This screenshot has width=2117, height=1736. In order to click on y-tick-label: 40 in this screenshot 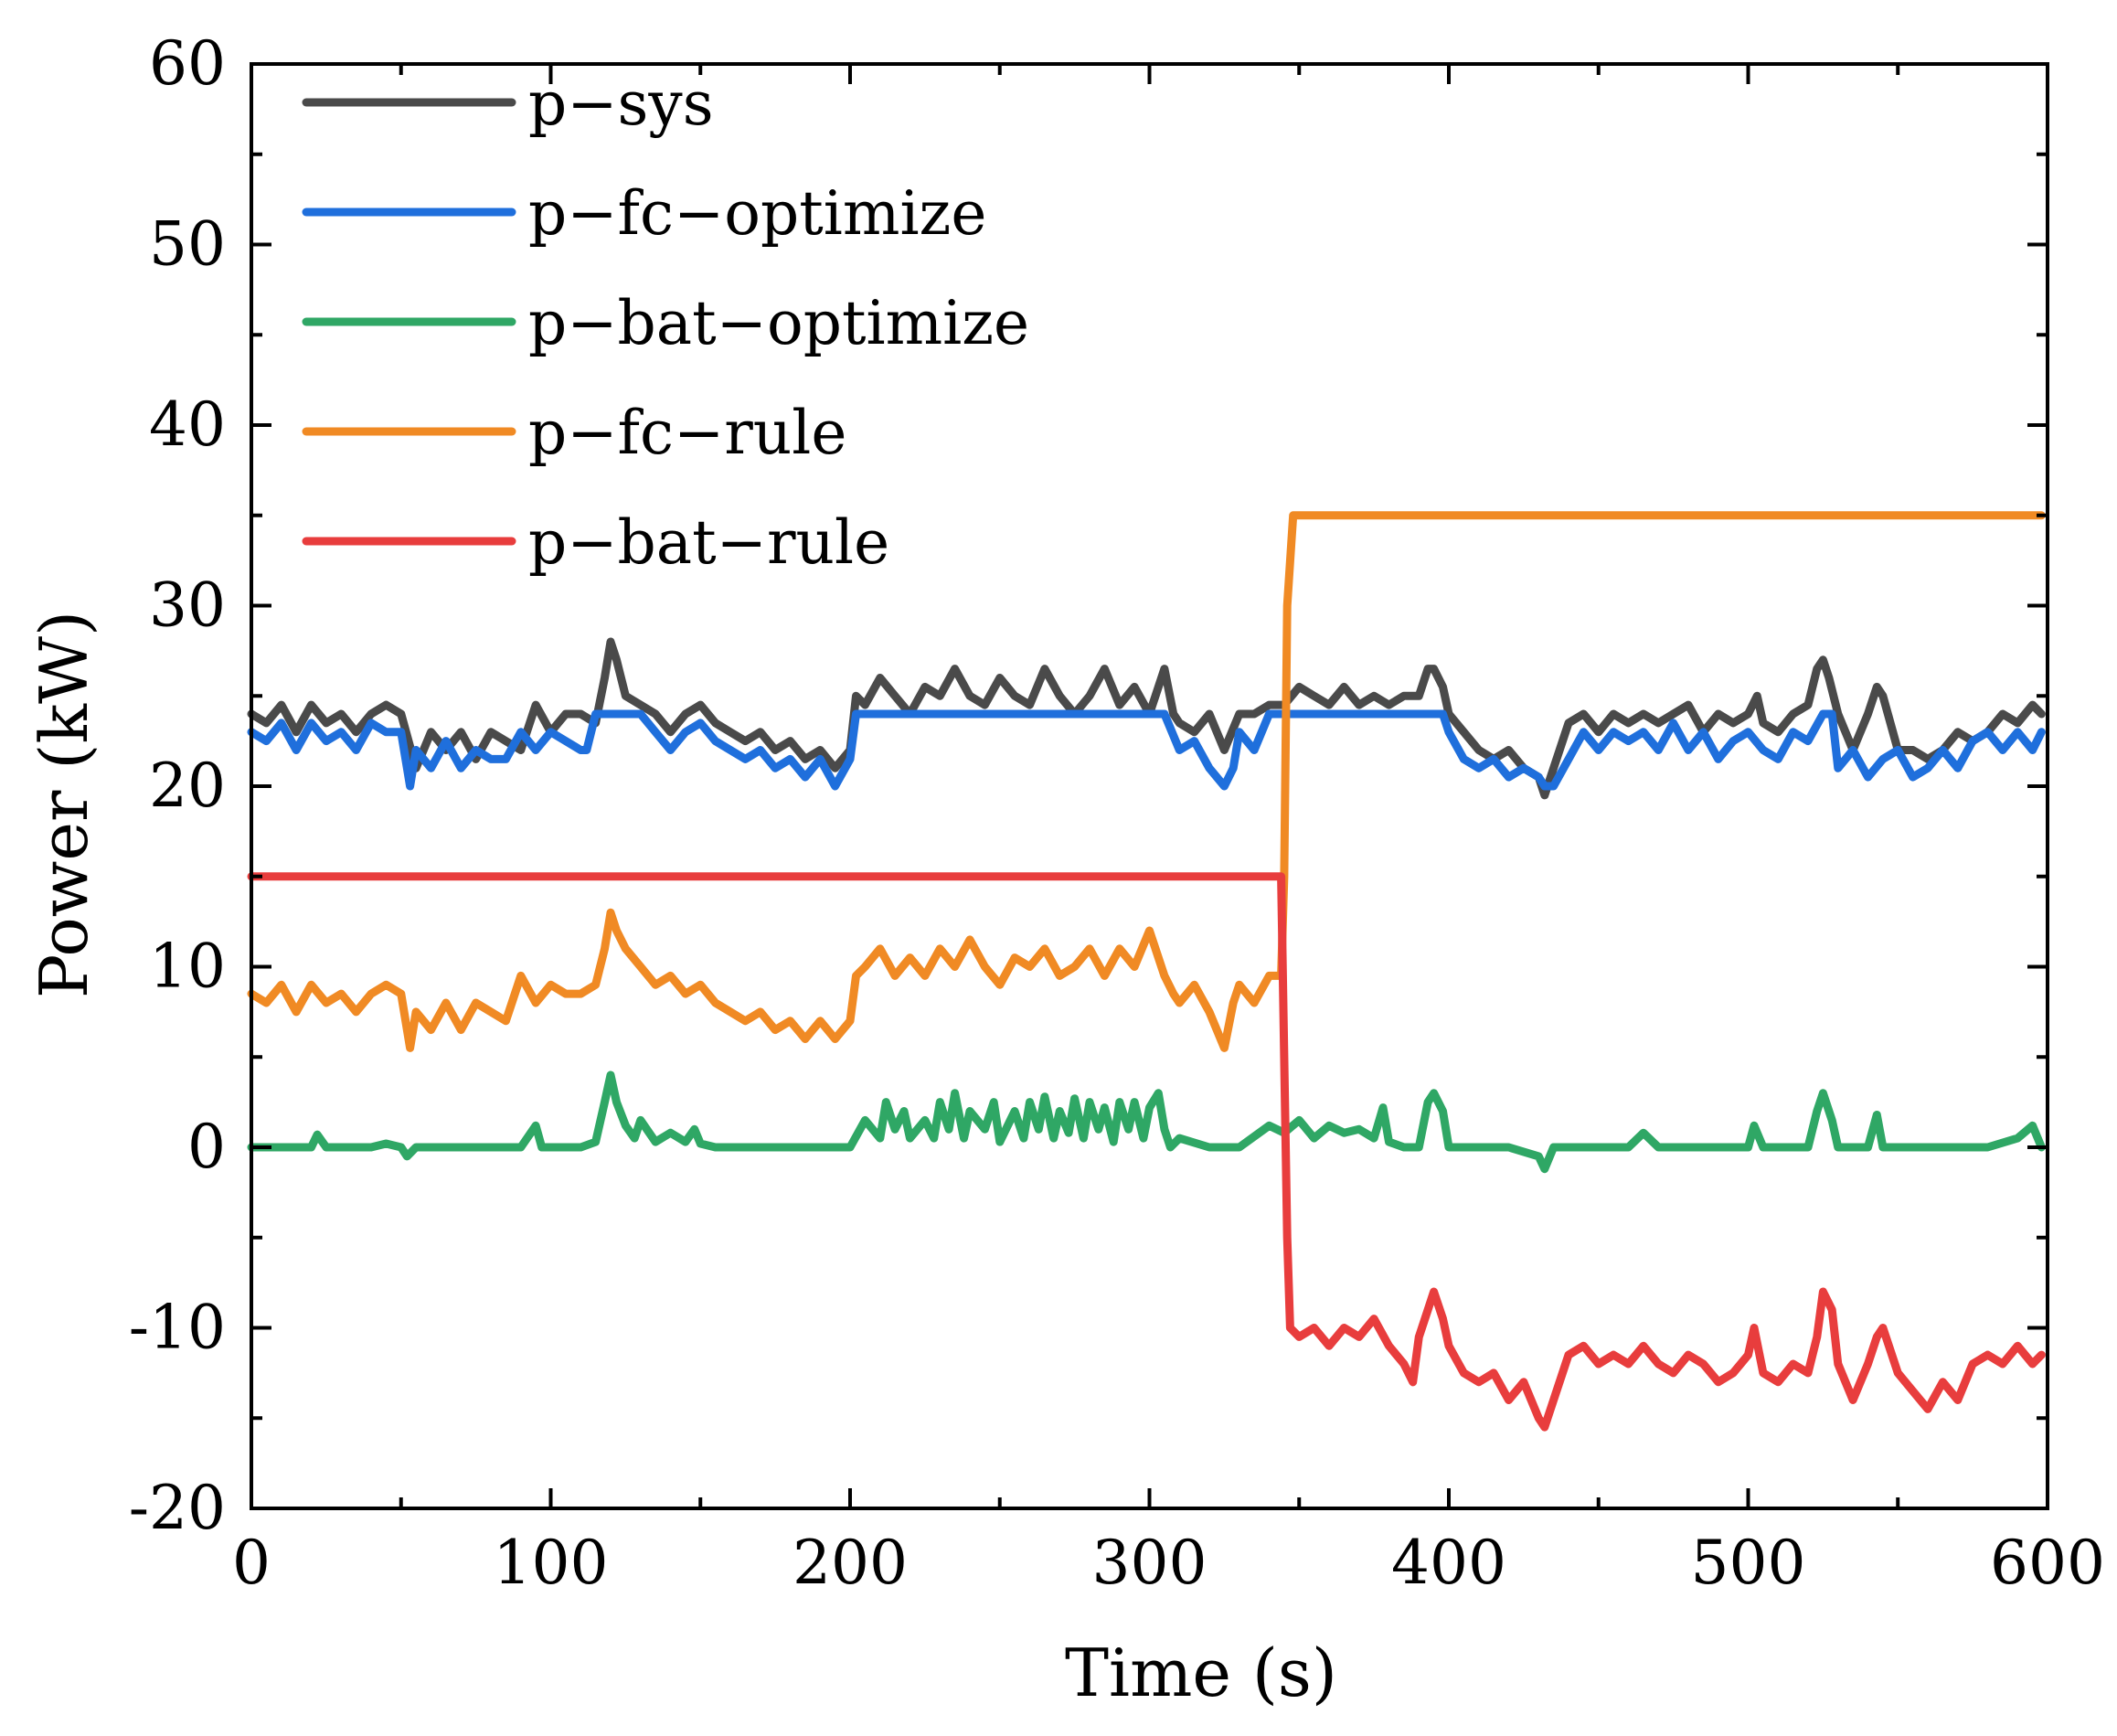, I will do `click(187, 425)`.